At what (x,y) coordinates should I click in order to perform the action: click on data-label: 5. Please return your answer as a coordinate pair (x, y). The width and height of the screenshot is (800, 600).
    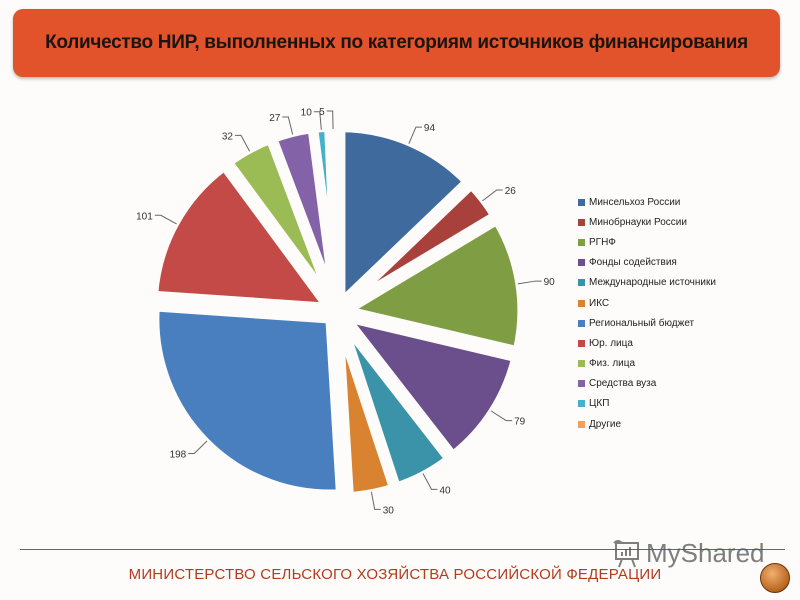
    Looking at the image, I should click on (322, 112).